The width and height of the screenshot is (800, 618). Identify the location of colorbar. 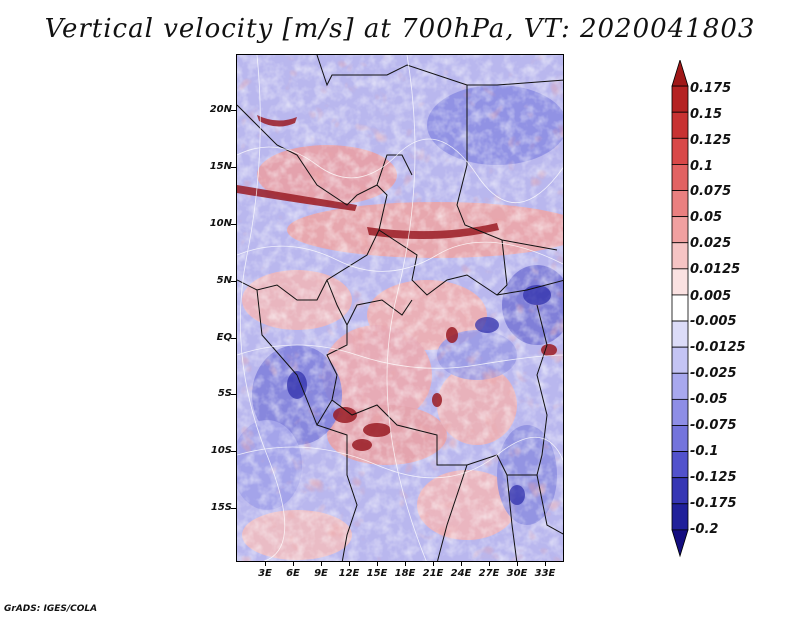
(680, 309).